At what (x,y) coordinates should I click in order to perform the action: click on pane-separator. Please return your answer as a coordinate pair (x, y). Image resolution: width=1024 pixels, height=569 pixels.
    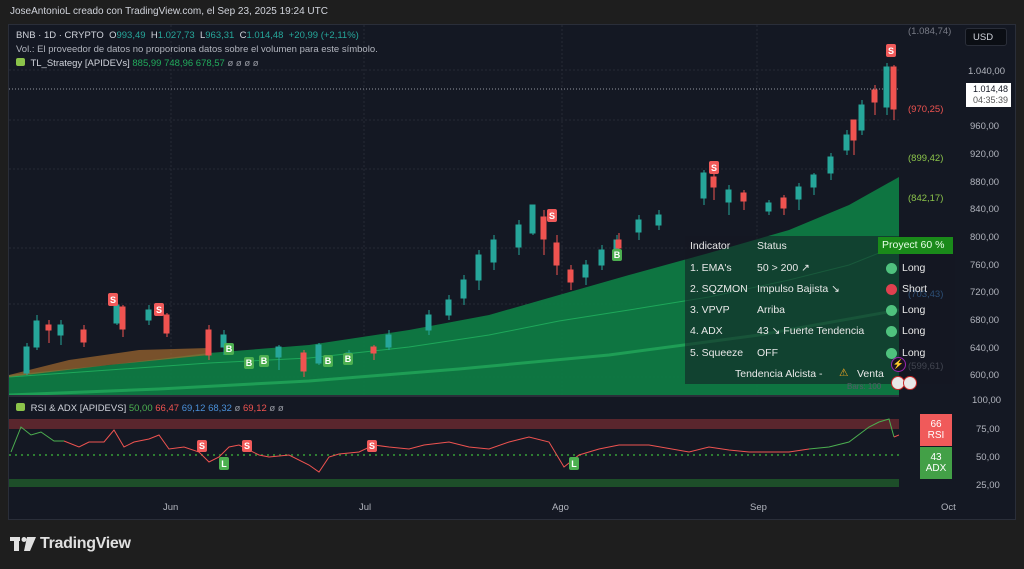
    Looking at the image, I should click on (454, 396).